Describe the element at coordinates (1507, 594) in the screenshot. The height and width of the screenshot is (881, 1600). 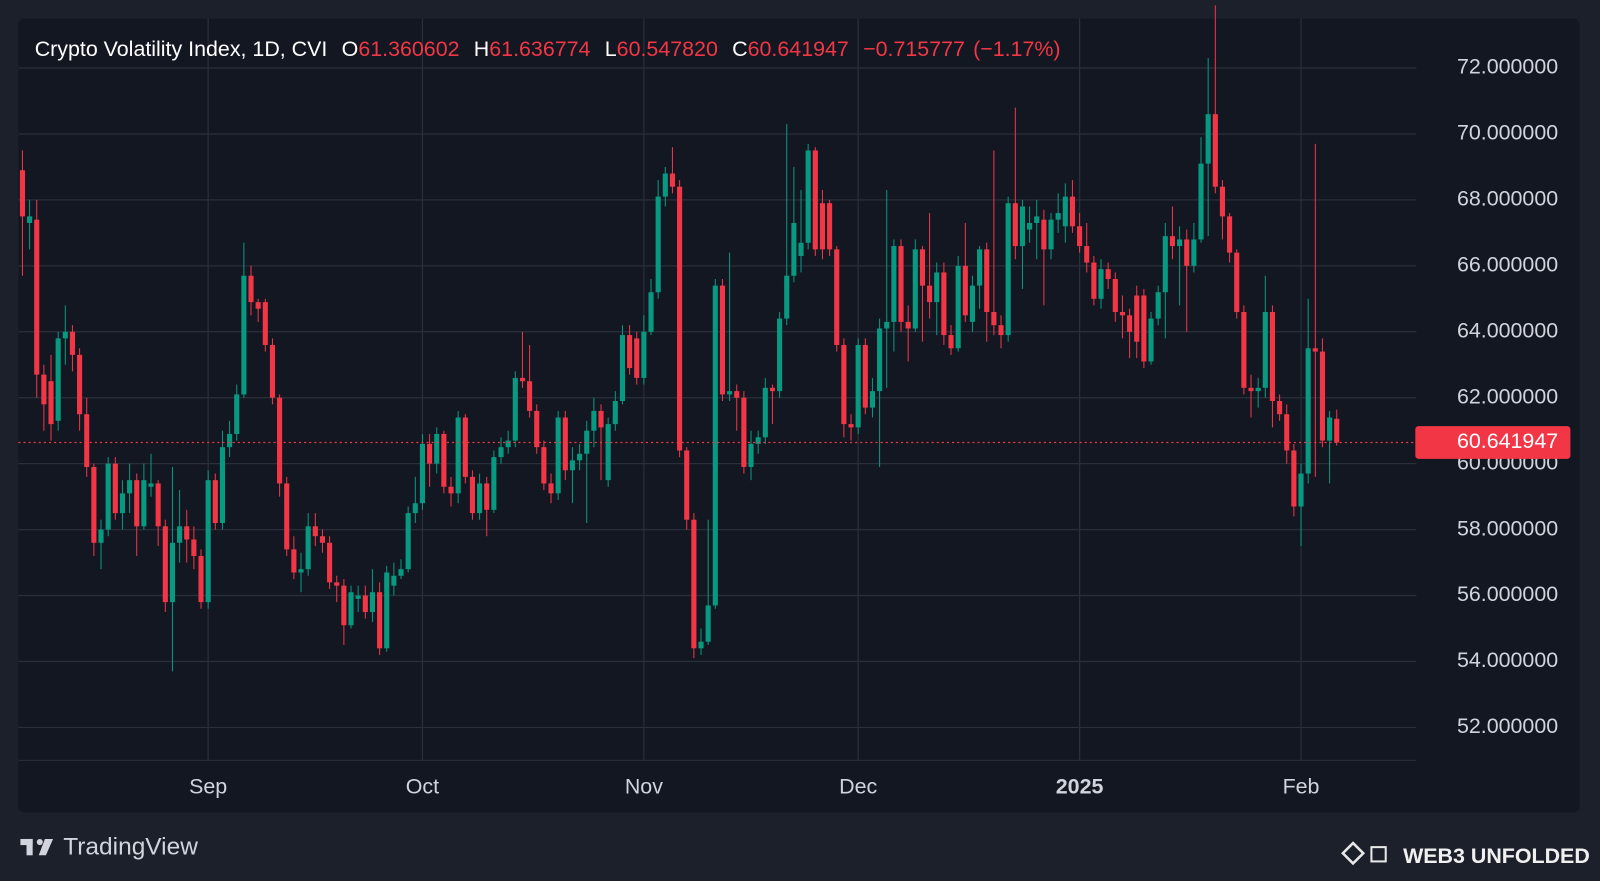
I see `y-tick-label: 56.000000` at that location.